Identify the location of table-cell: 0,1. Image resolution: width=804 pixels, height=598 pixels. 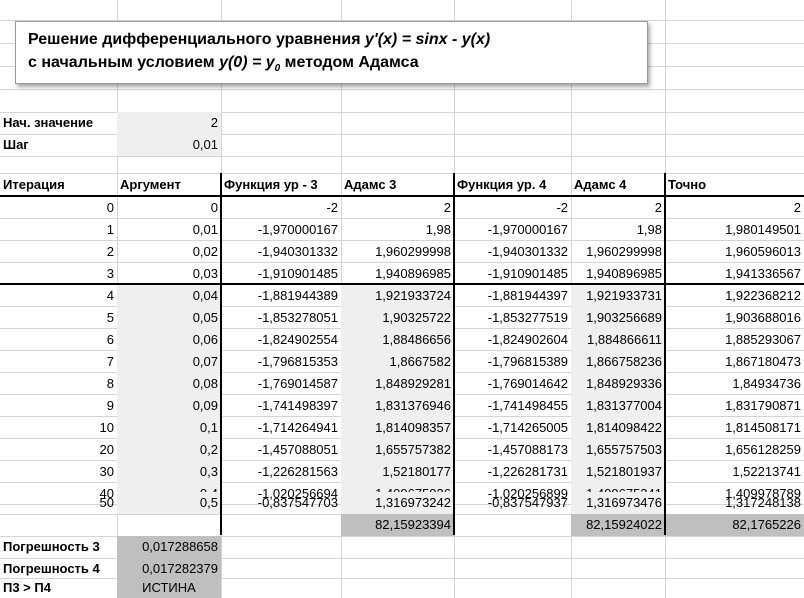
(169, 428).